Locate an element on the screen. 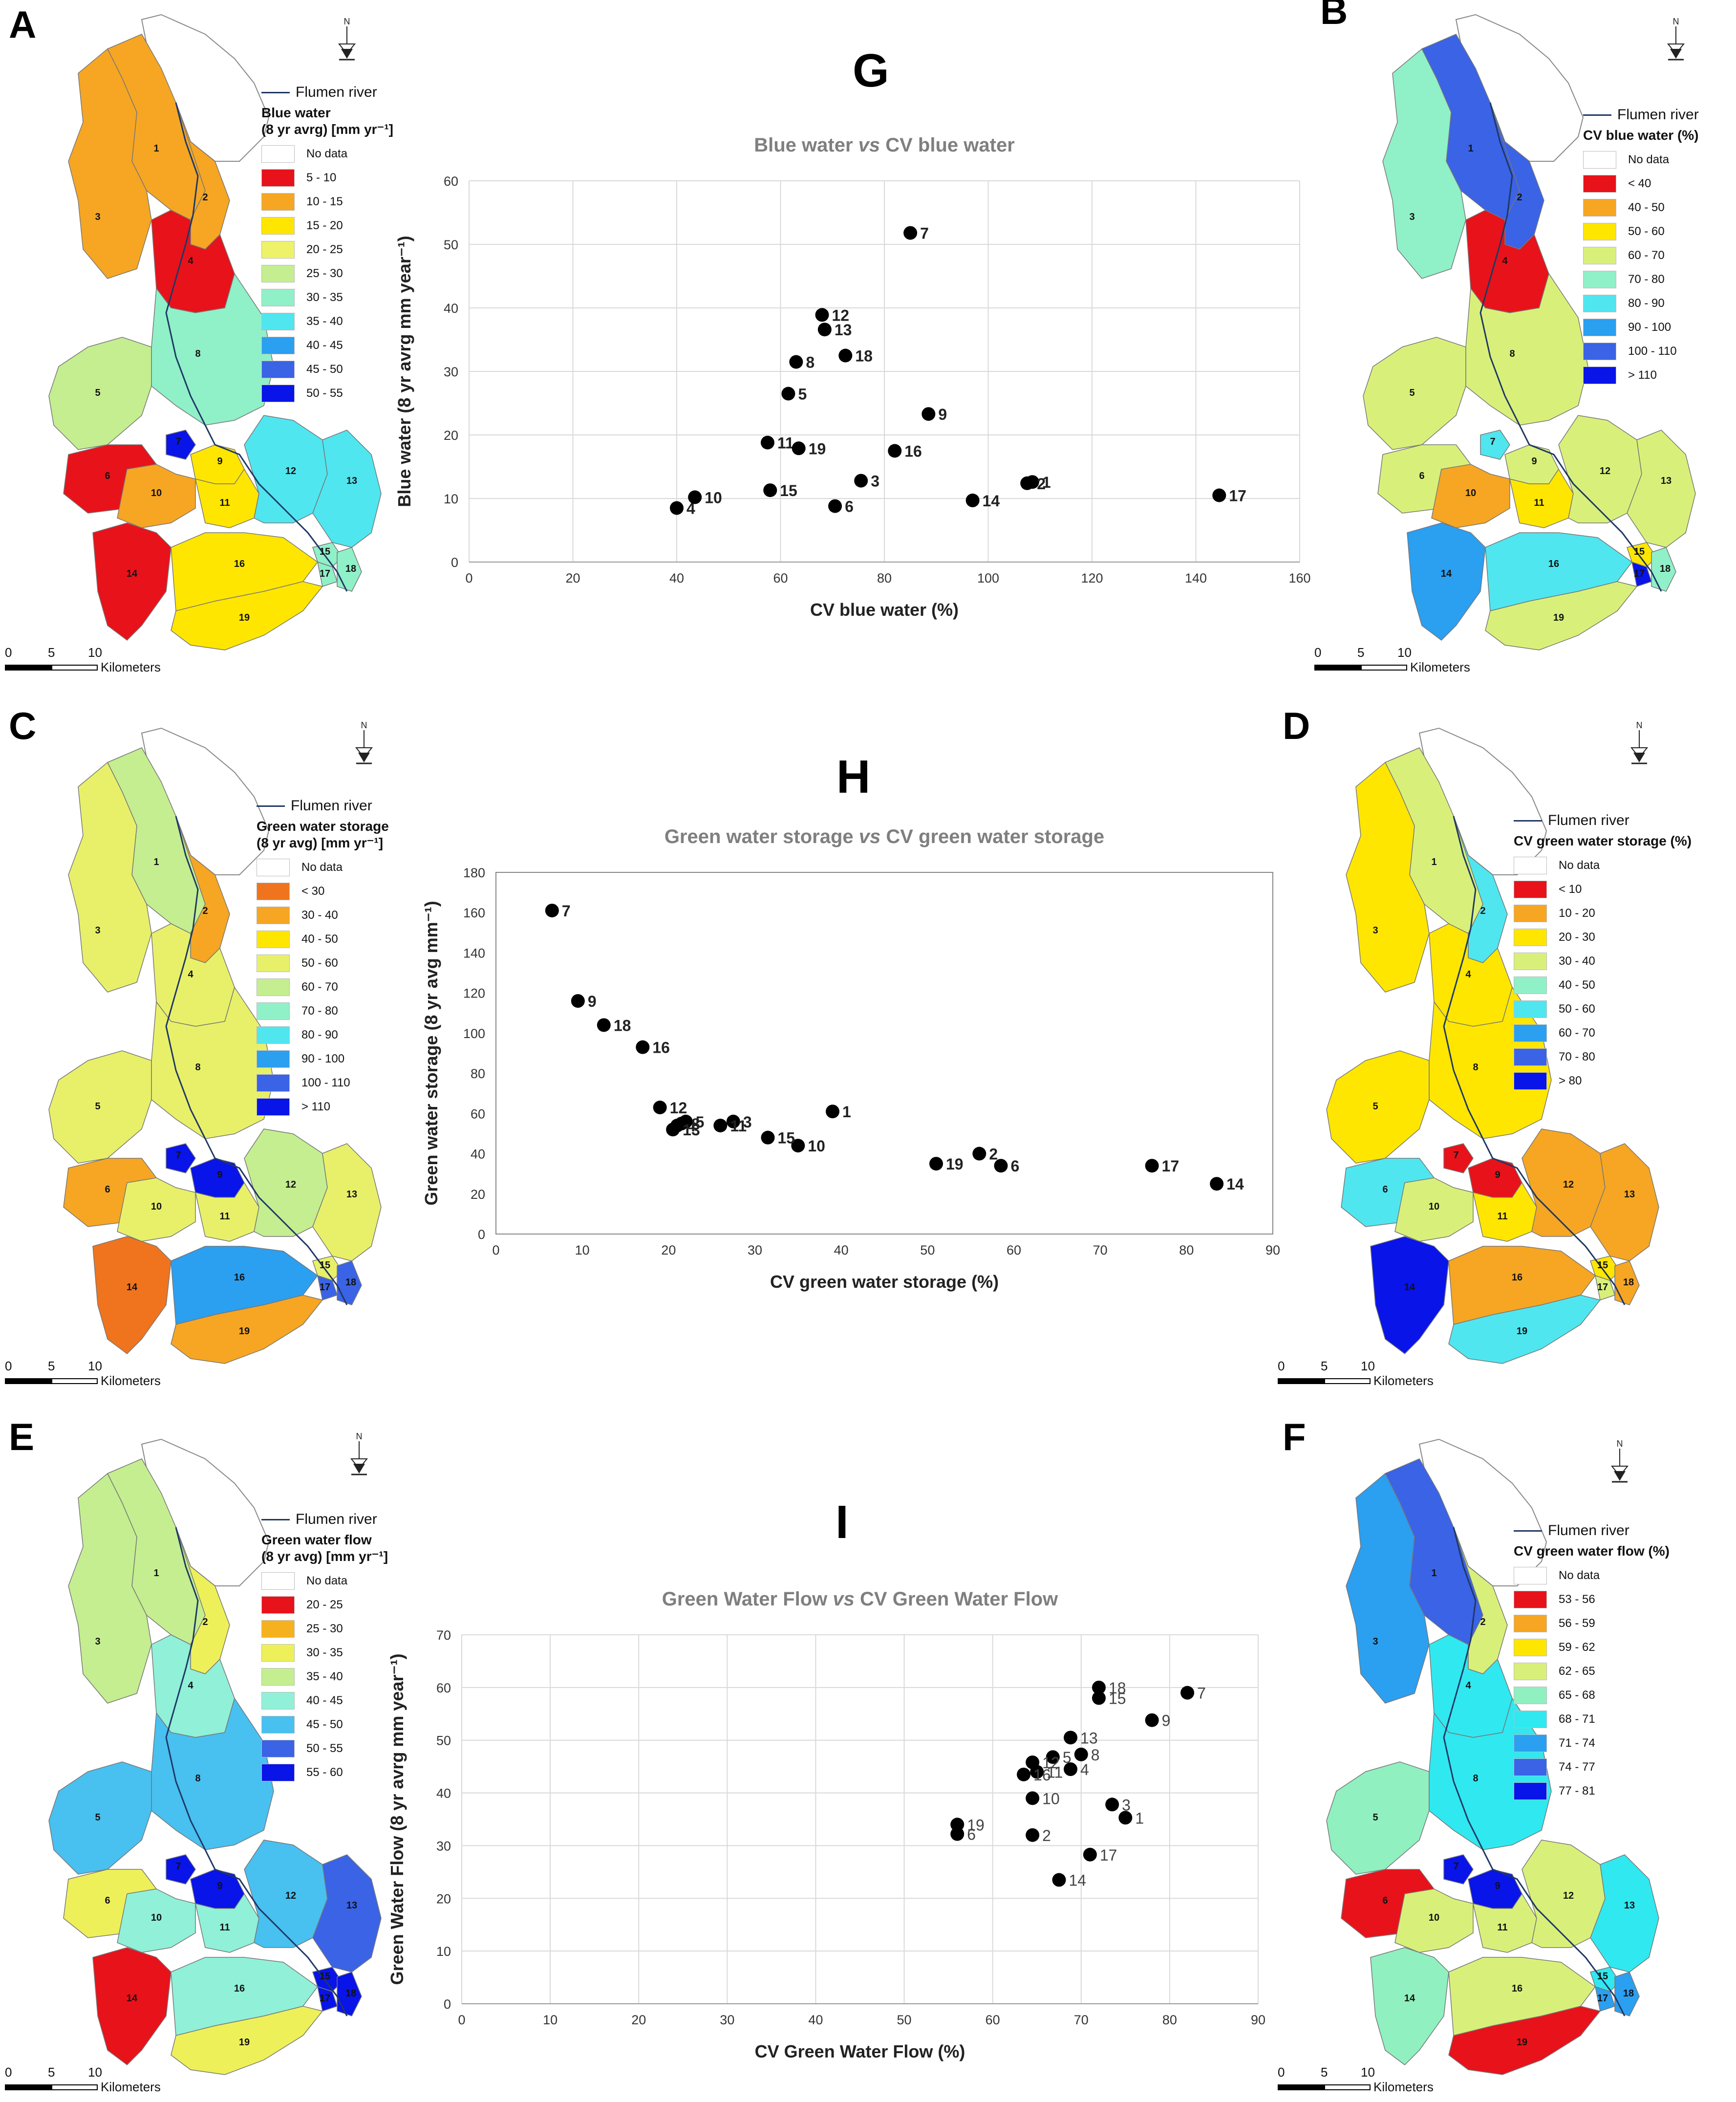  subbasin-label-10: 10 is located at coordinates (156, 1207).